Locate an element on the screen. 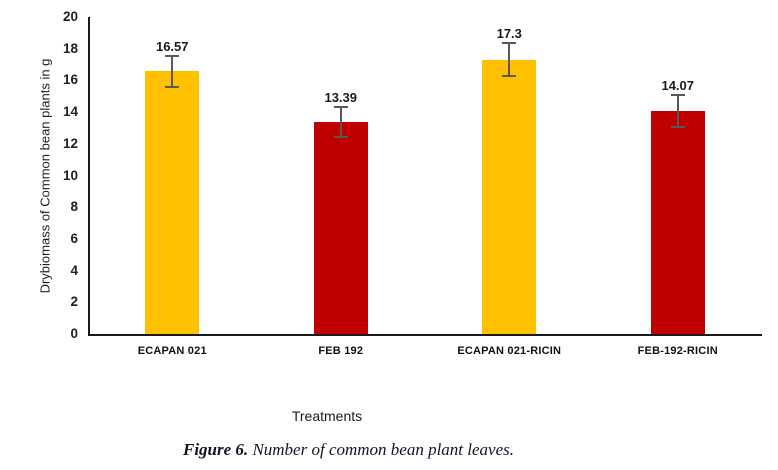 The height and width of the screenshot is (470, 778). x-axis-title: Treatments is located at coordinates (327, 416).